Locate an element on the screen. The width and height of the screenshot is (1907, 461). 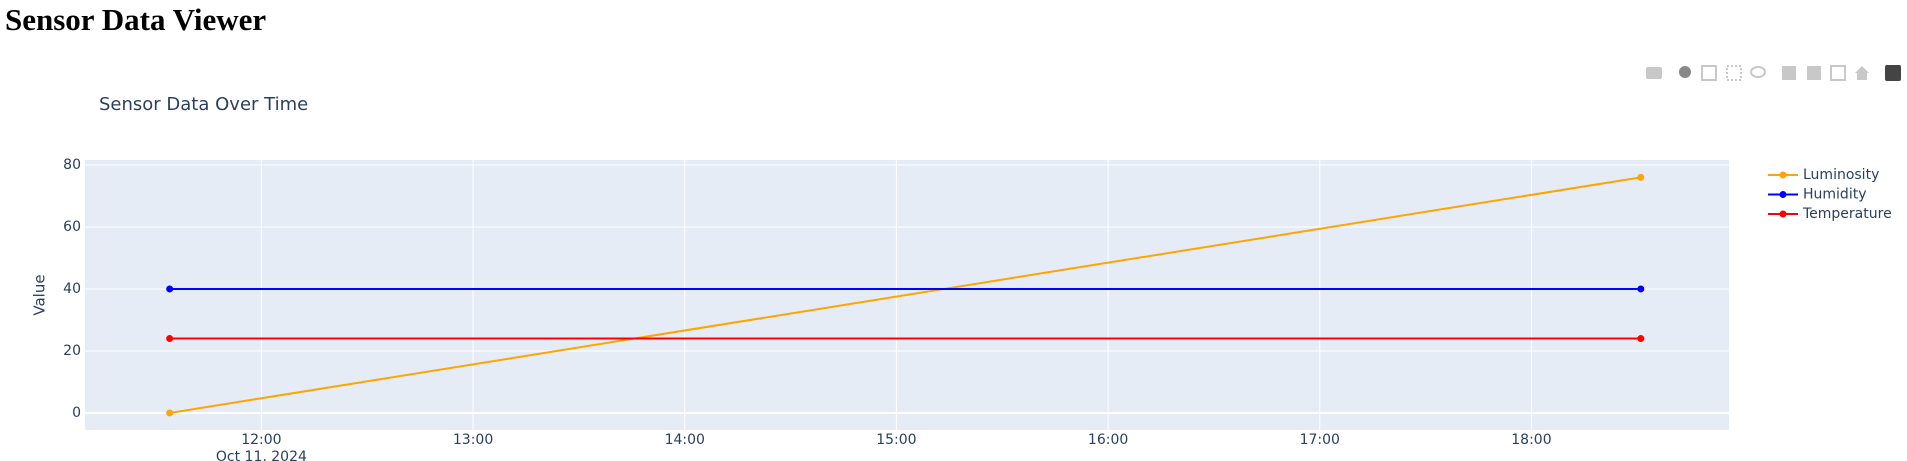
pan-button is located at coordinates (1709, 73).